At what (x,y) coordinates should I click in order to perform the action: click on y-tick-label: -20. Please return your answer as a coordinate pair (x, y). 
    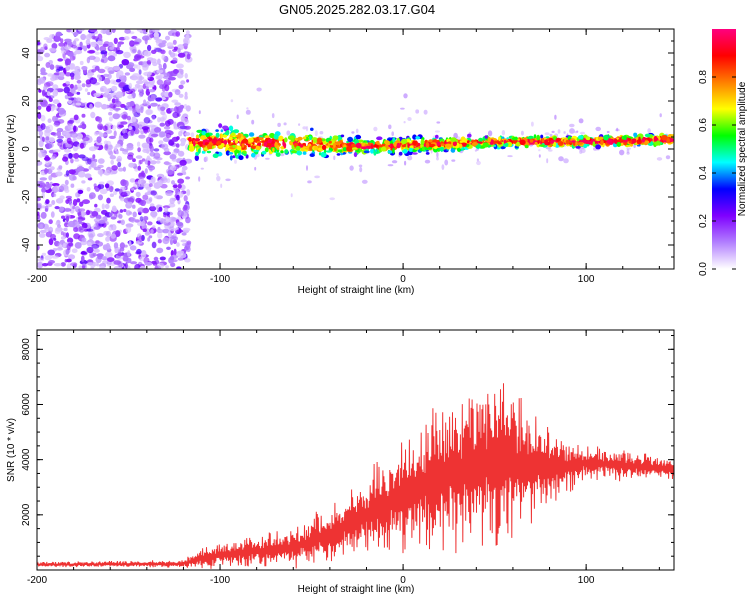
    Looking at the image, I should click on (26, 196).